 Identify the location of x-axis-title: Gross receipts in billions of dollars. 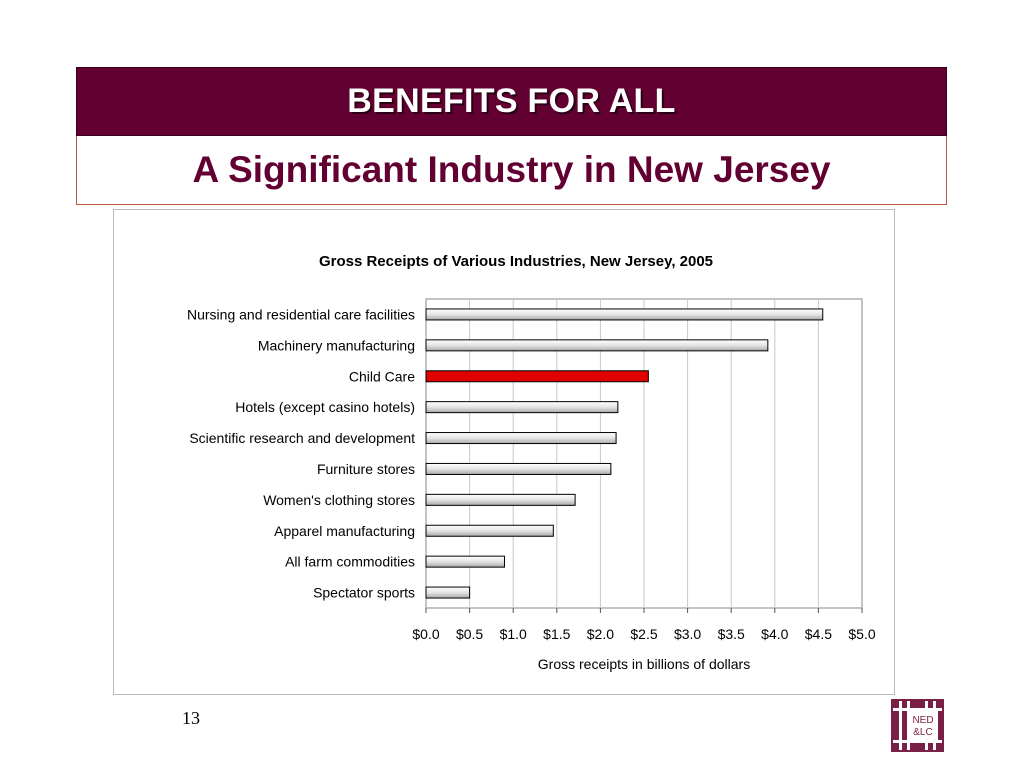
(644, 664).